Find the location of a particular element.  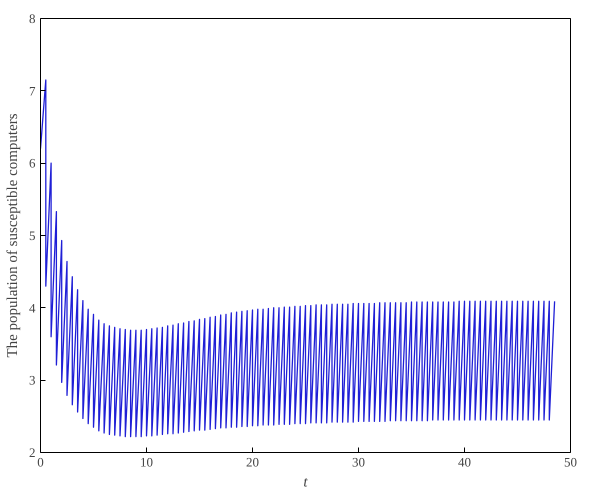

x-tick-label: 50 is located at coordinates (570, 462).